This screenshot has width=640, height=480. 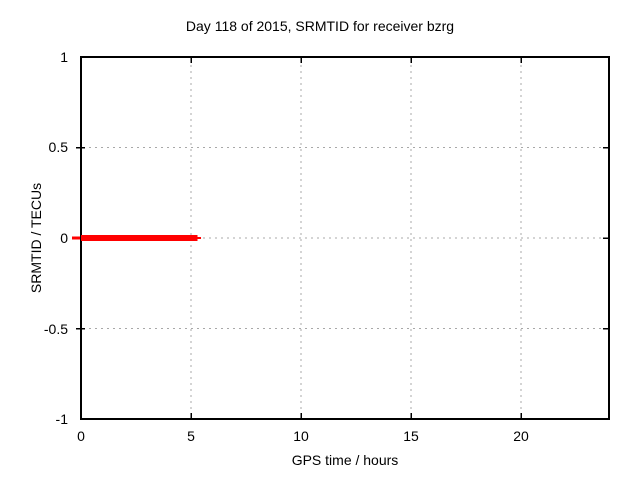 I want to click on y-tick-label-0: 0, so click(x=64, y=238).